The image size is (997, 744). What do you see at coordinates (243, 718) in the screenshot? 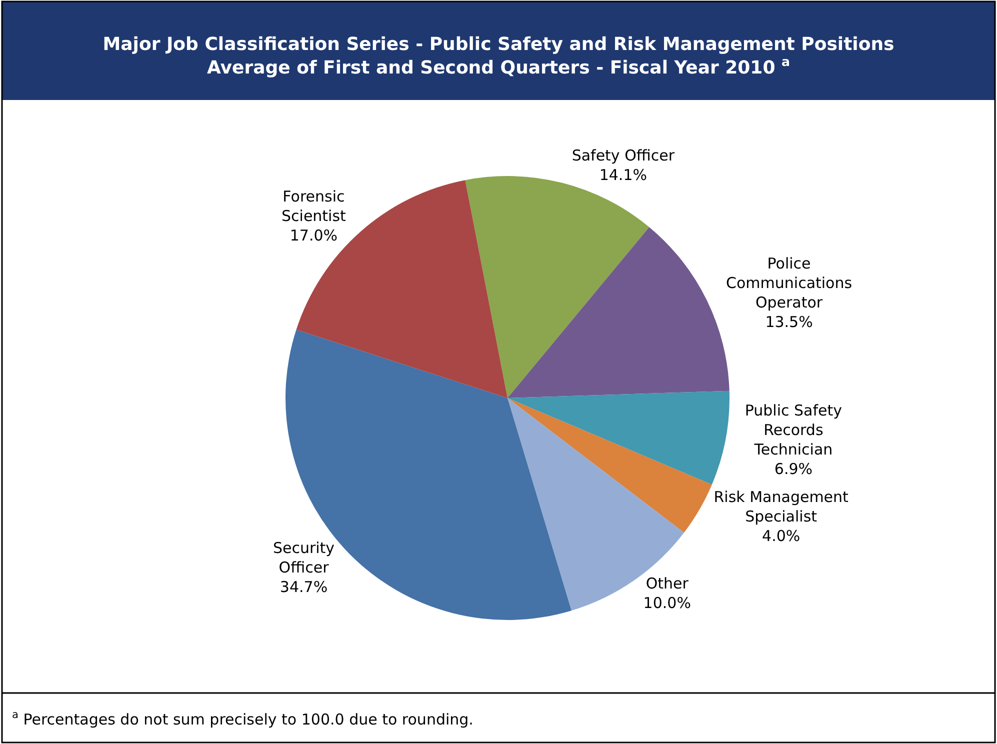
I see `text: $^{a}$ Percentages do not sum precisely to 100.0 due to rounding.` at bounding box center [243, 718].